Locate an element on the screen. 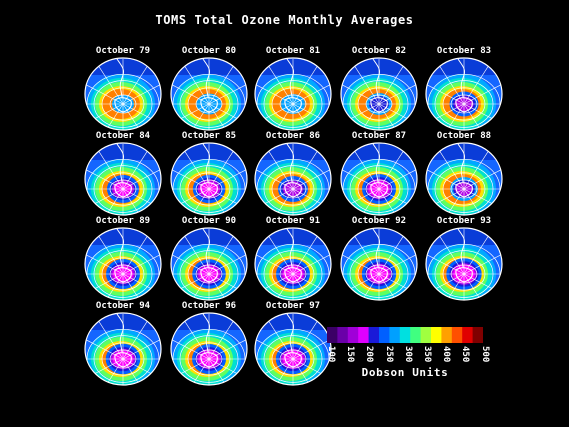  globe-panel: October 90 is located at coordinates (209, 259).